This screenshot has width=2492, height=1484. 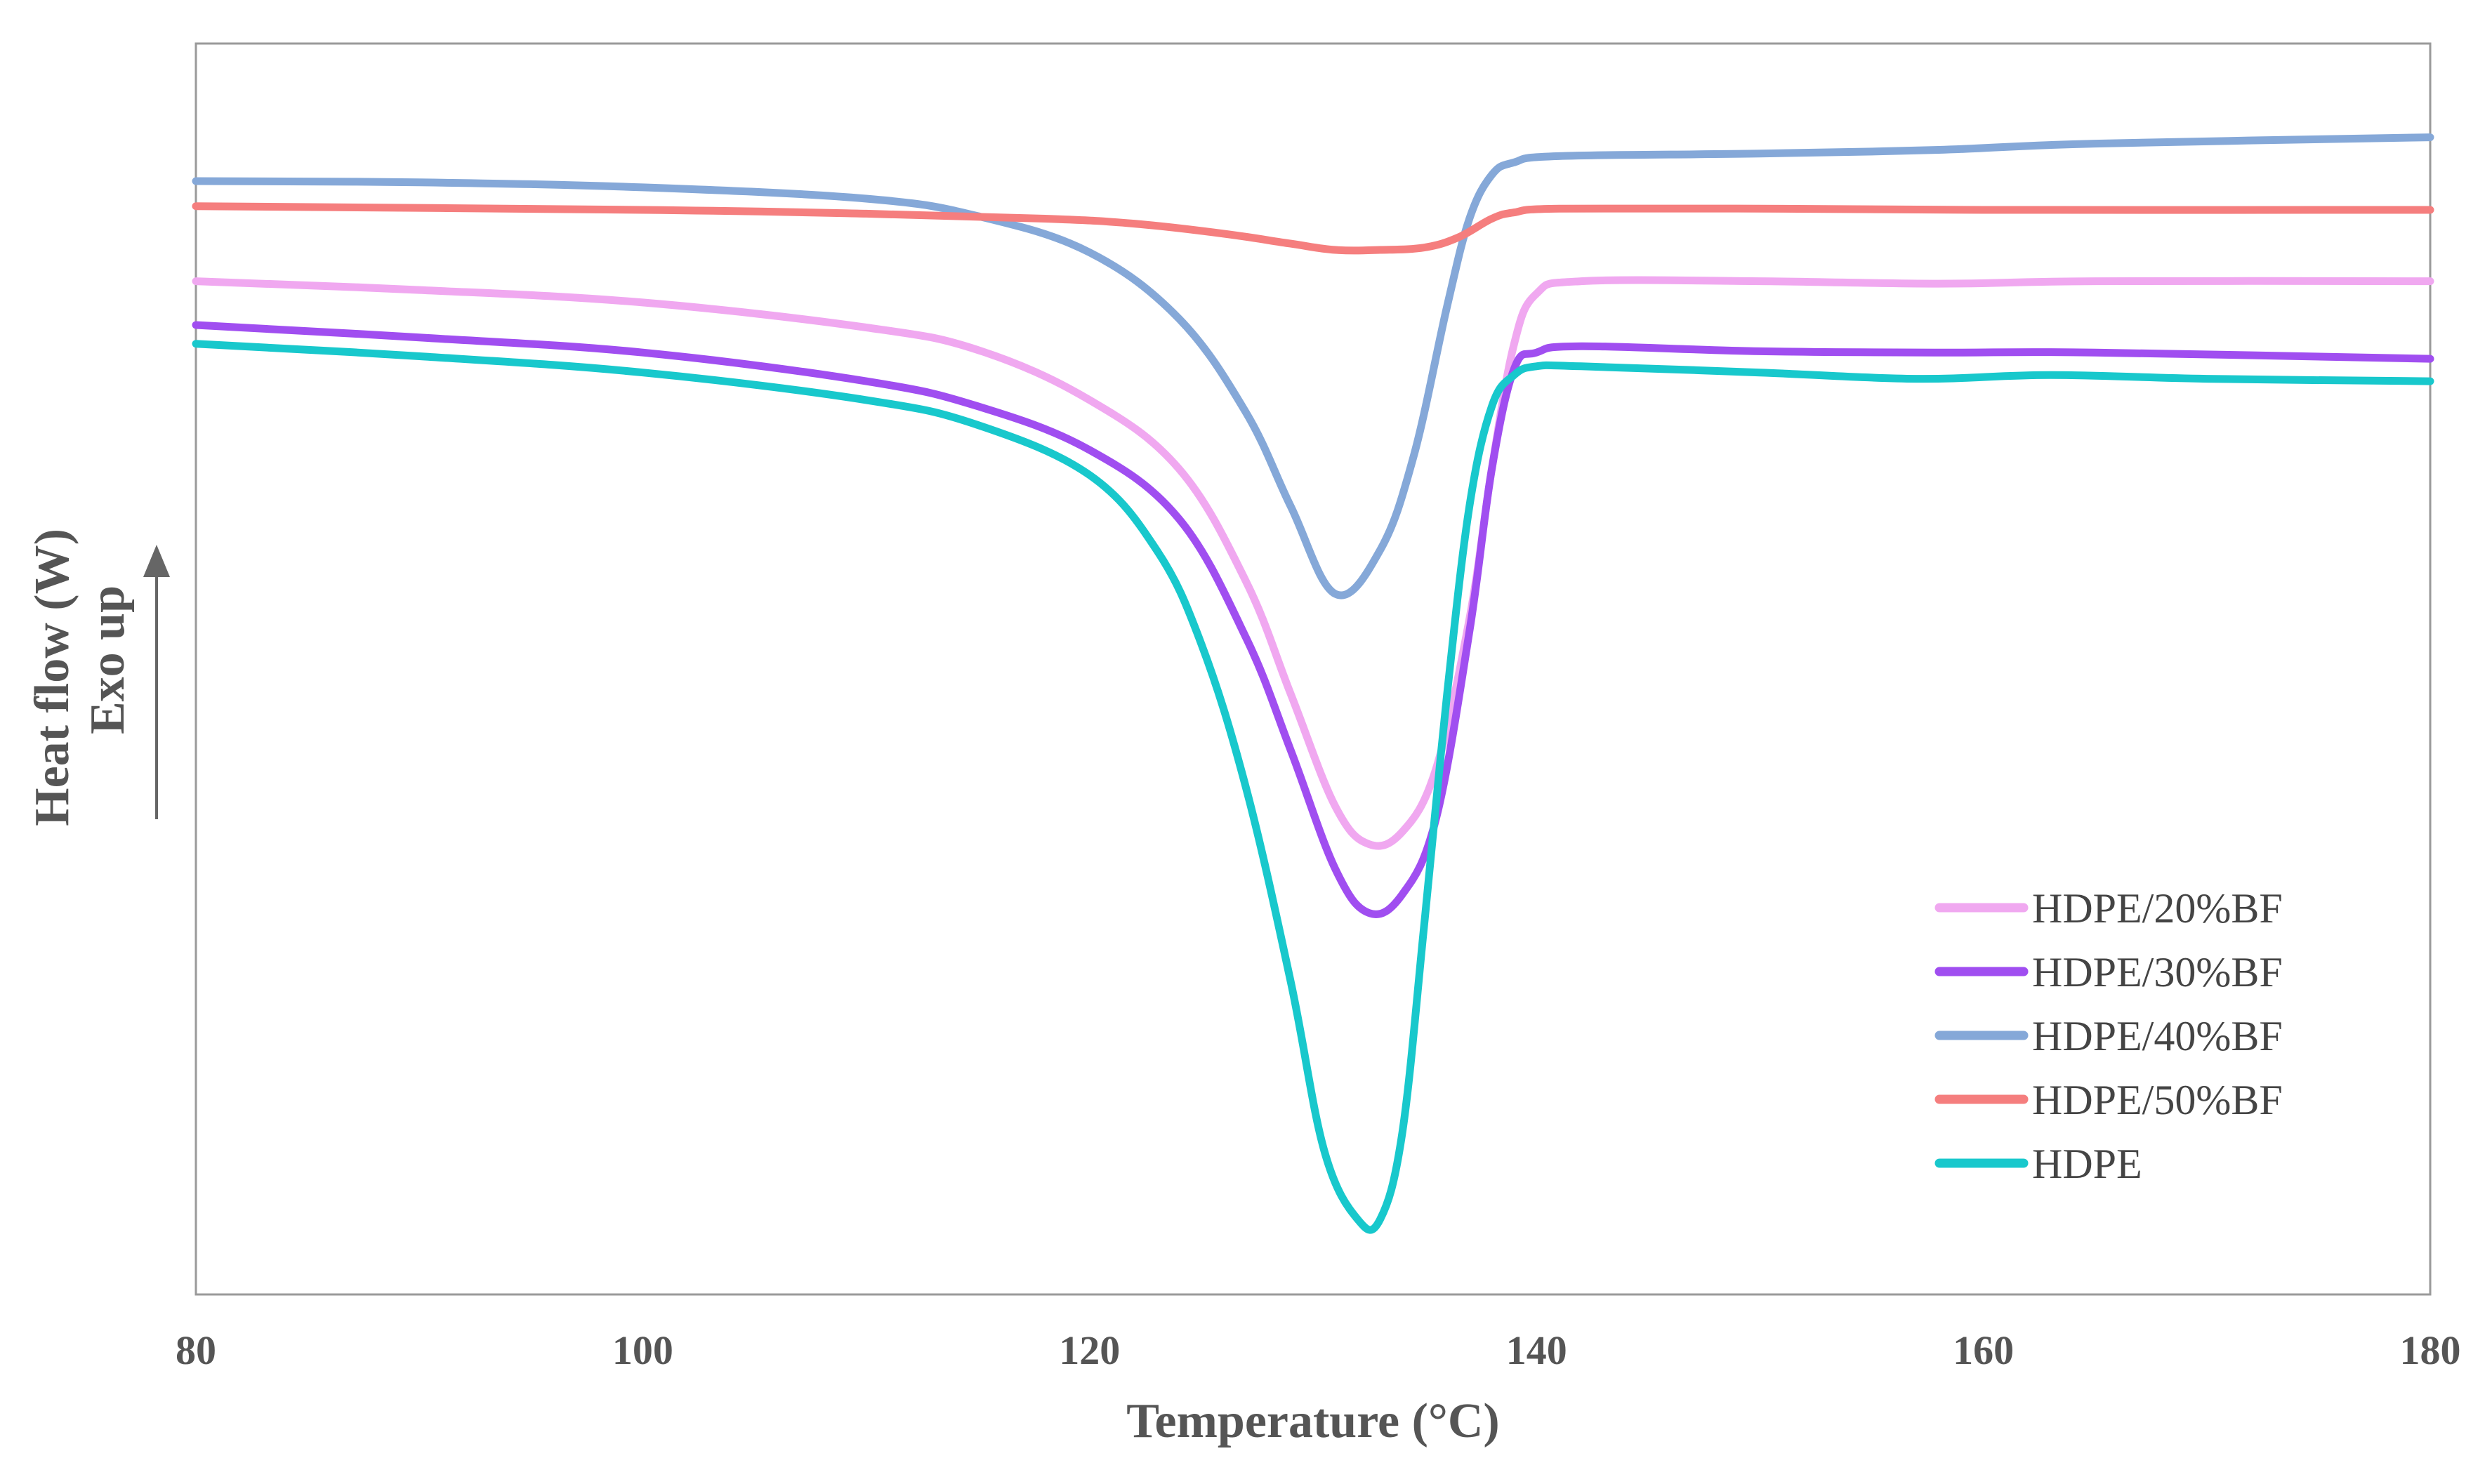 What do you see at coordinates (2158, 972) in the screenshot?
I see `legend-label: HDPE/30%BF` at bounding box center [2158, 972].